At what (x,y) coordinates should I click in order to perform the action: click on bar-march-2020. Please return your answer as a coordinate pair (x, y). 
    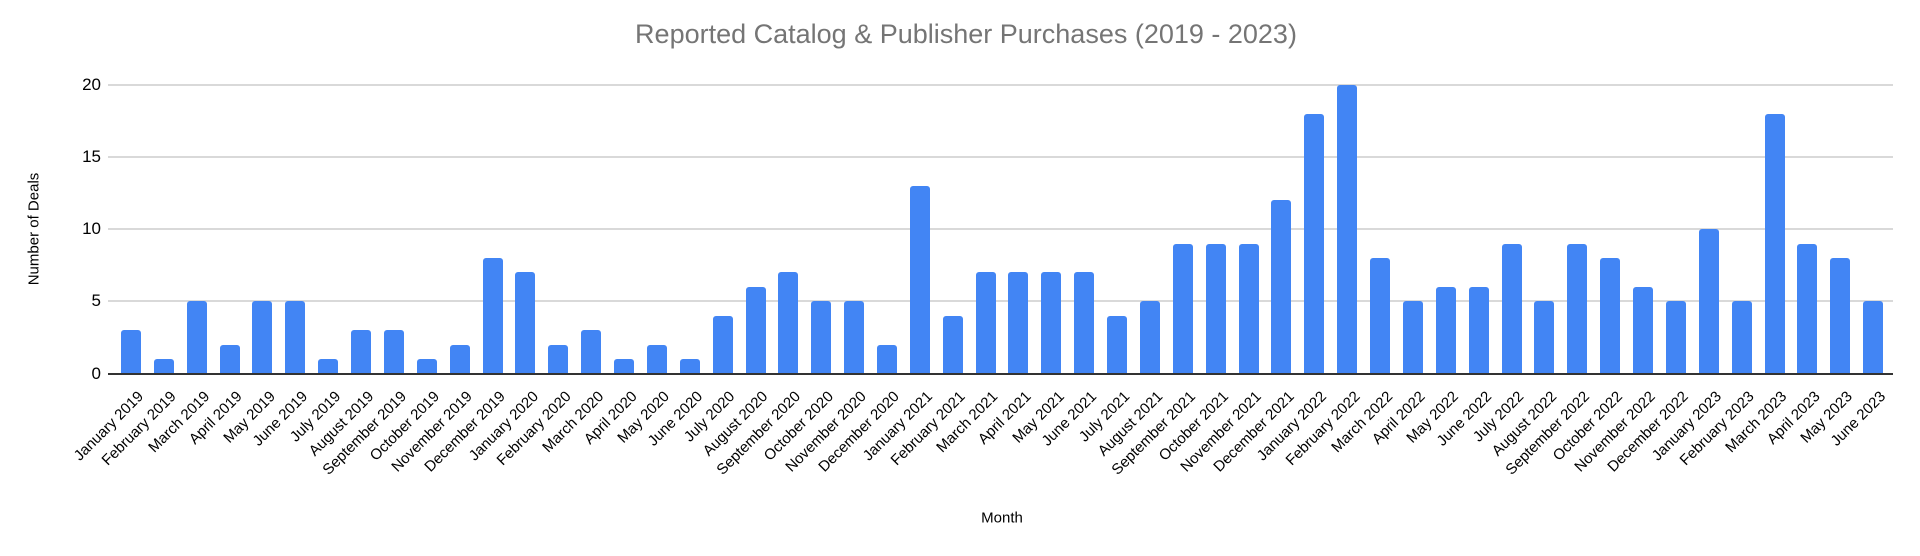
    Looking at the image, I should click on (591, 352).